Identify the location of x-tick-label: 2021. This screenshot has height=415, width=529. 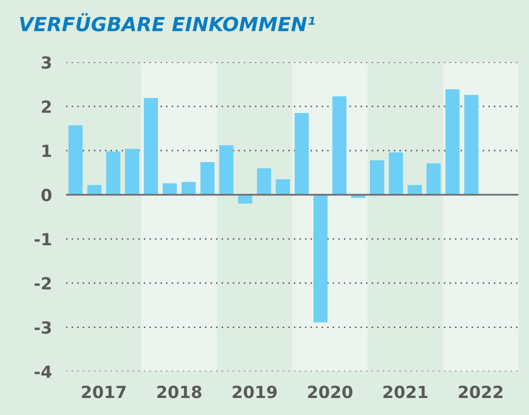
(405, 392).